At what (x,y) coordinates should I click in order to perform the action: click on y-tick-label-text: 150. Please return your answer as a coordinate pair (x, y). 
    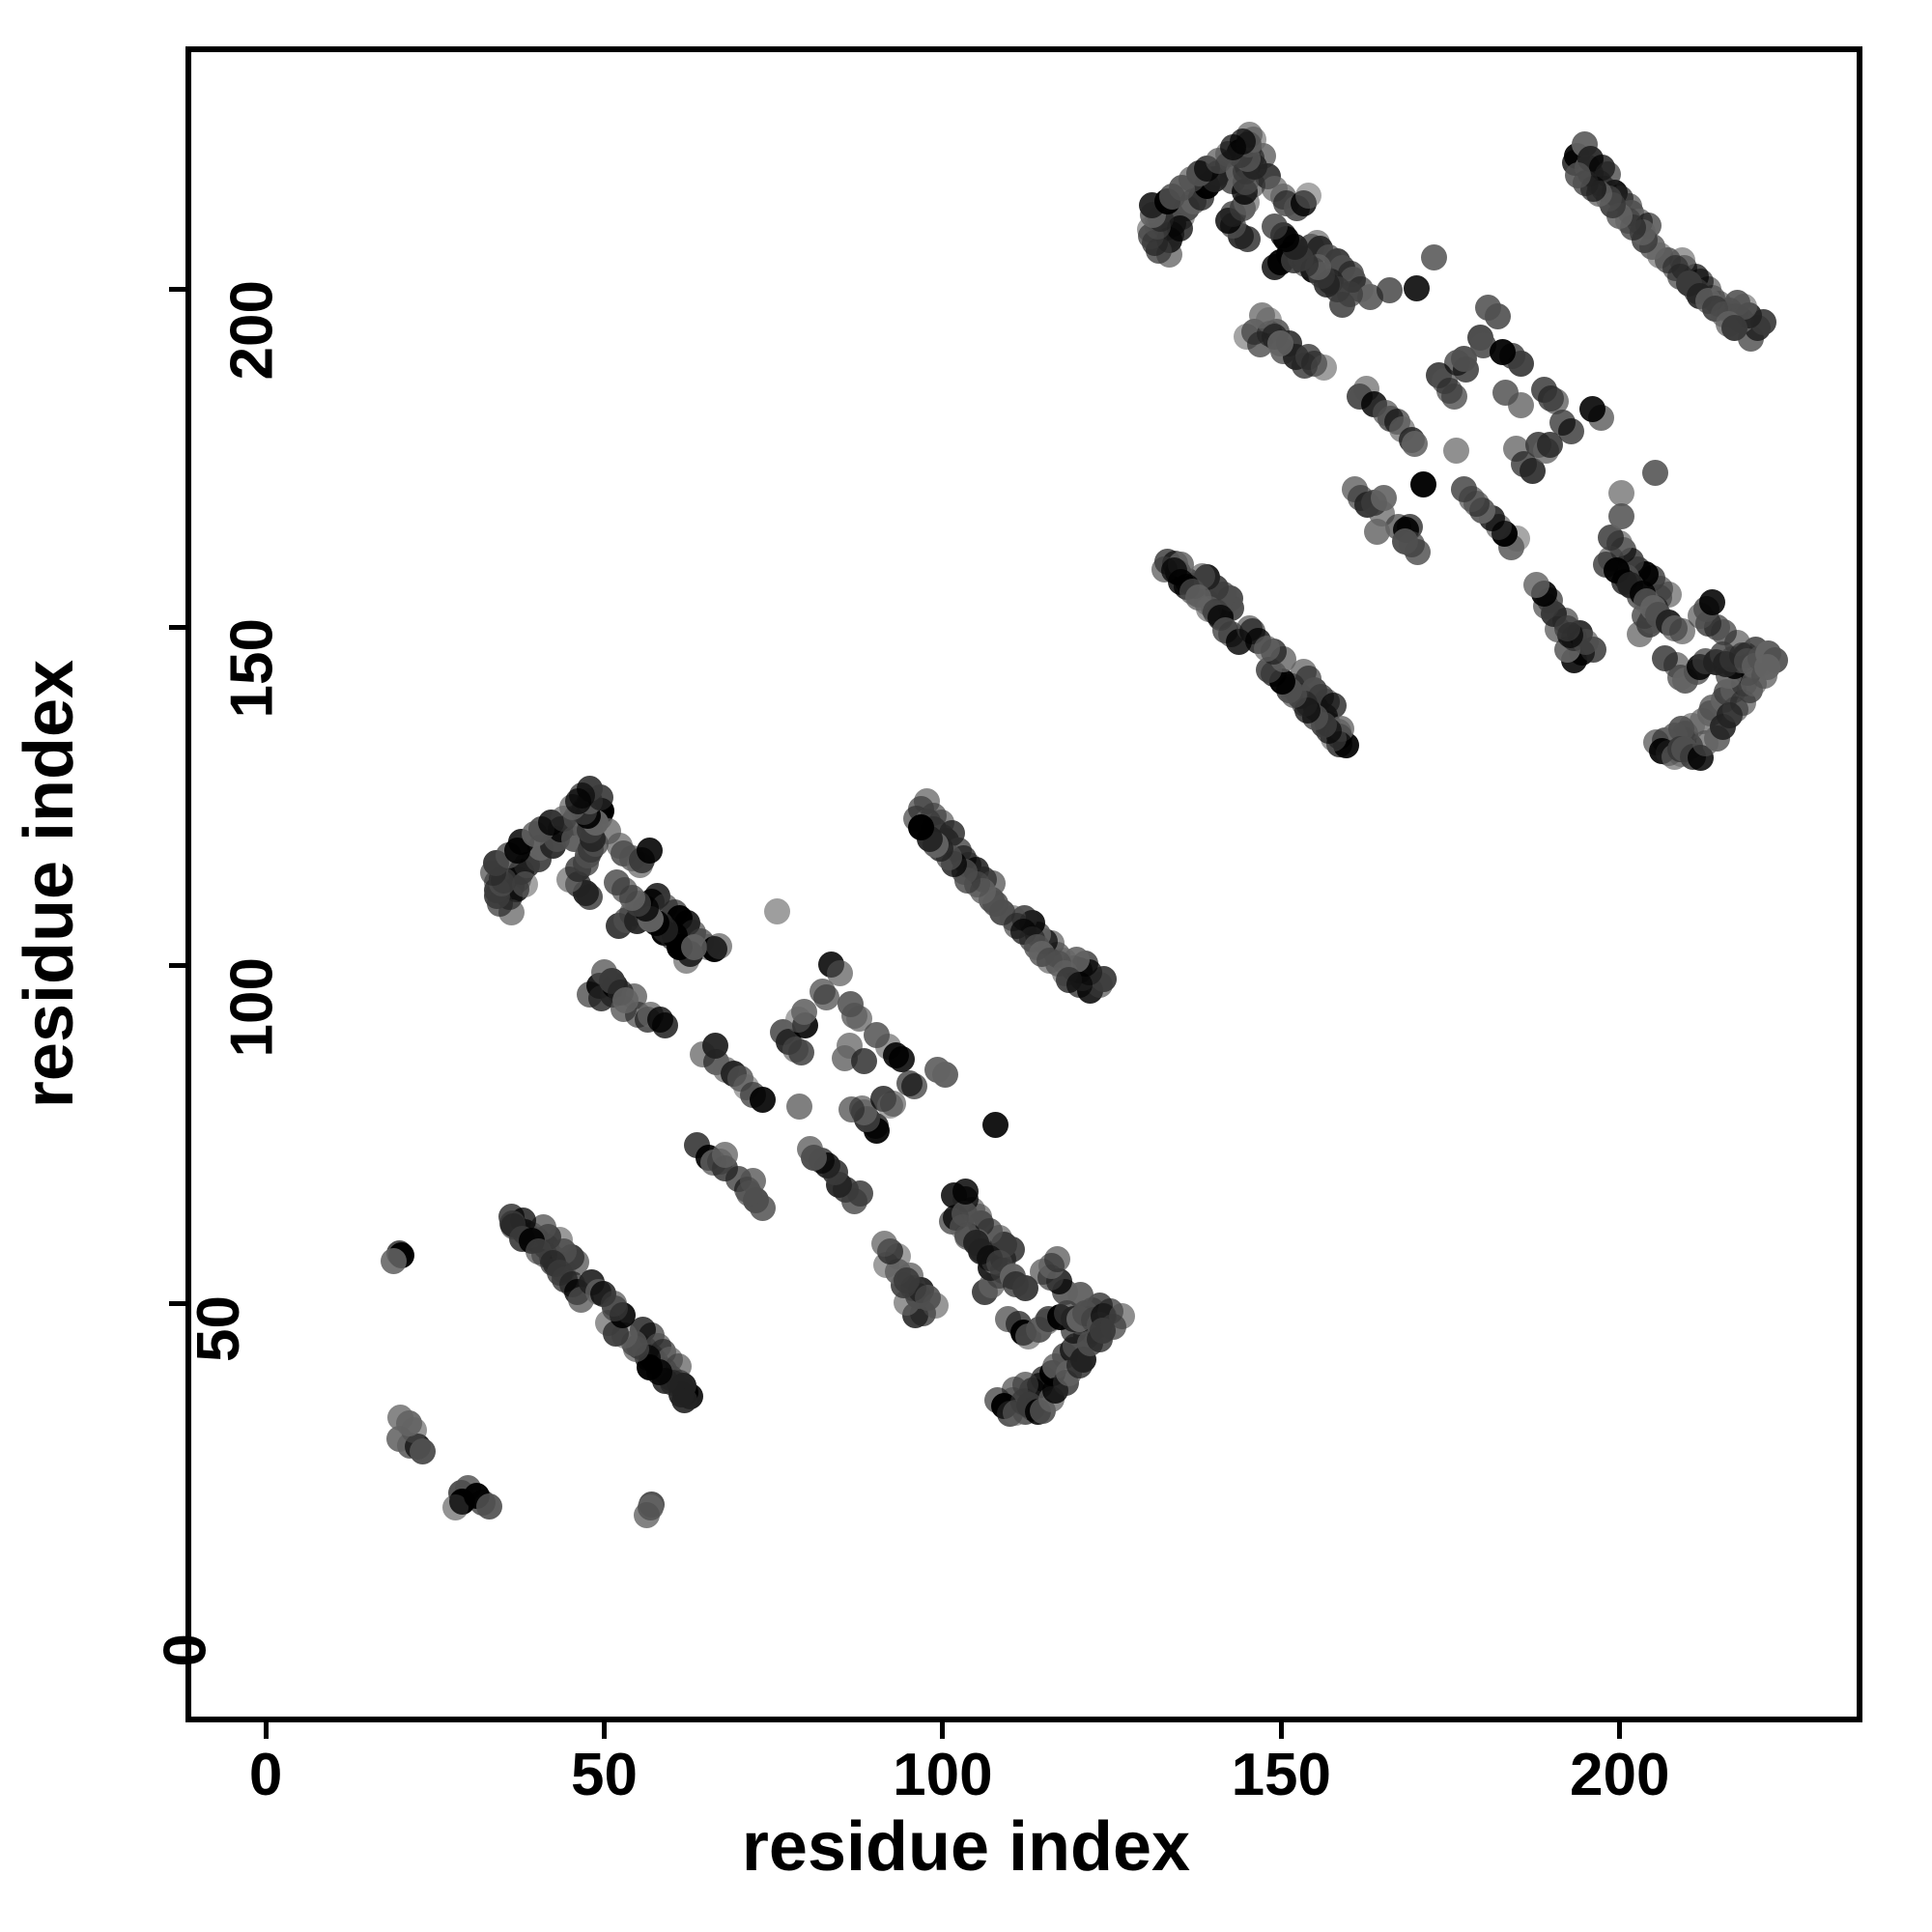
    Looking at the image, I should click on (252, 668).